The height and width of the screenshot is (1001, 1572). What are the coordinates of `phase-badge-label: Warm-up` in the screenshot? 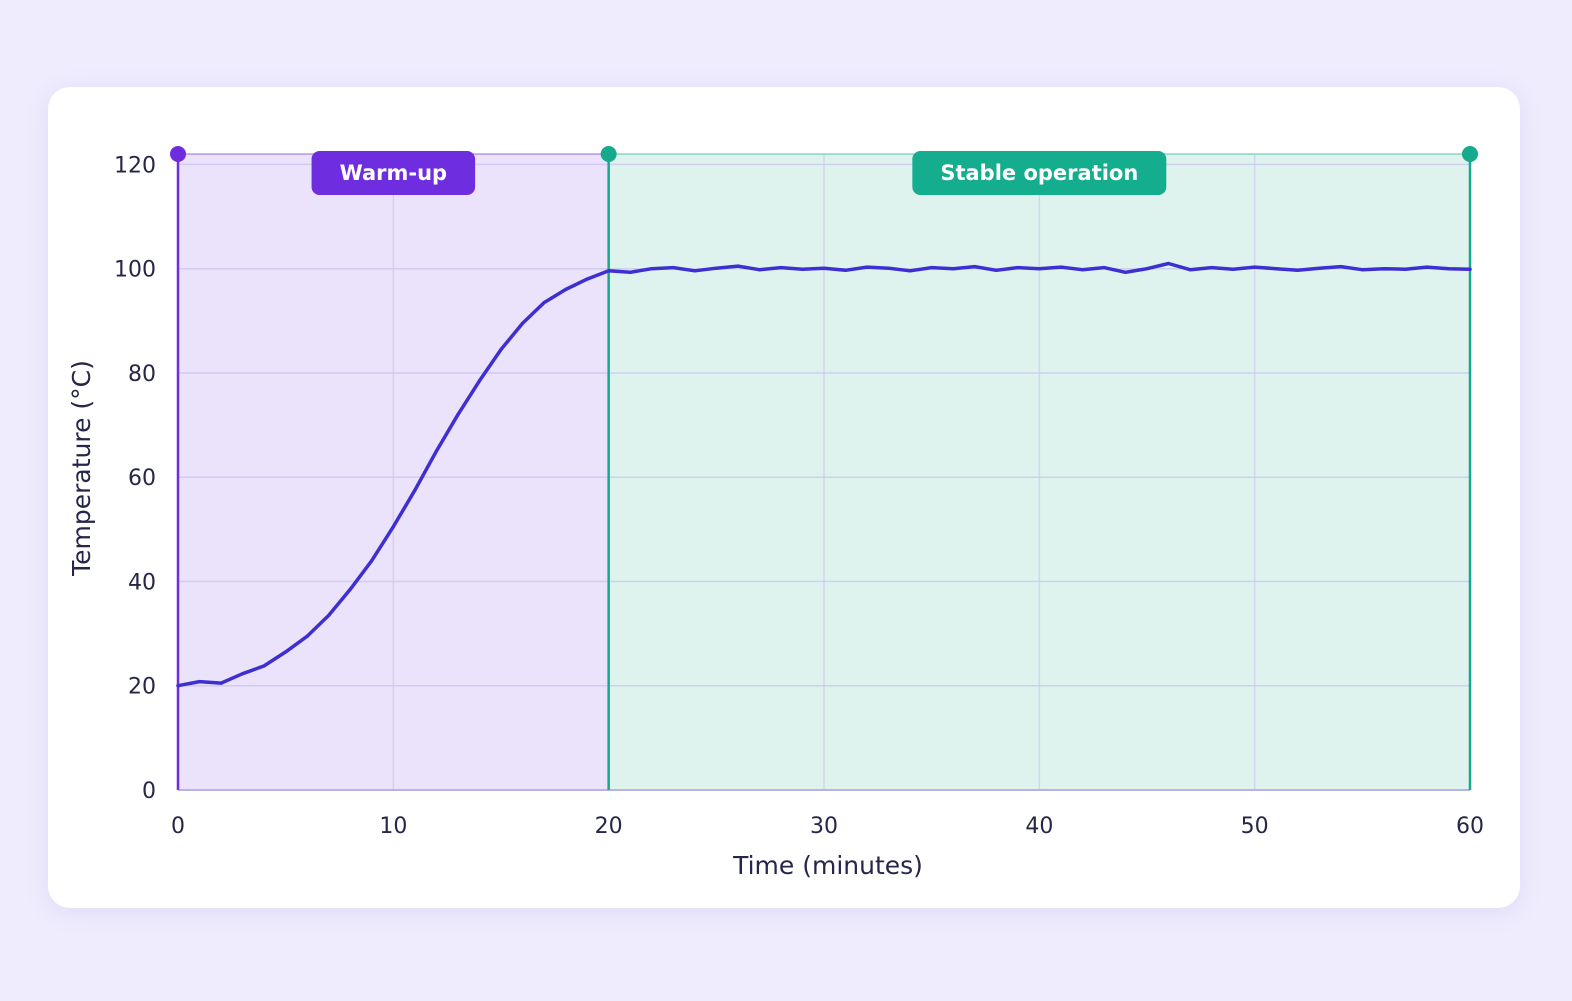 It's located at (394, 173).